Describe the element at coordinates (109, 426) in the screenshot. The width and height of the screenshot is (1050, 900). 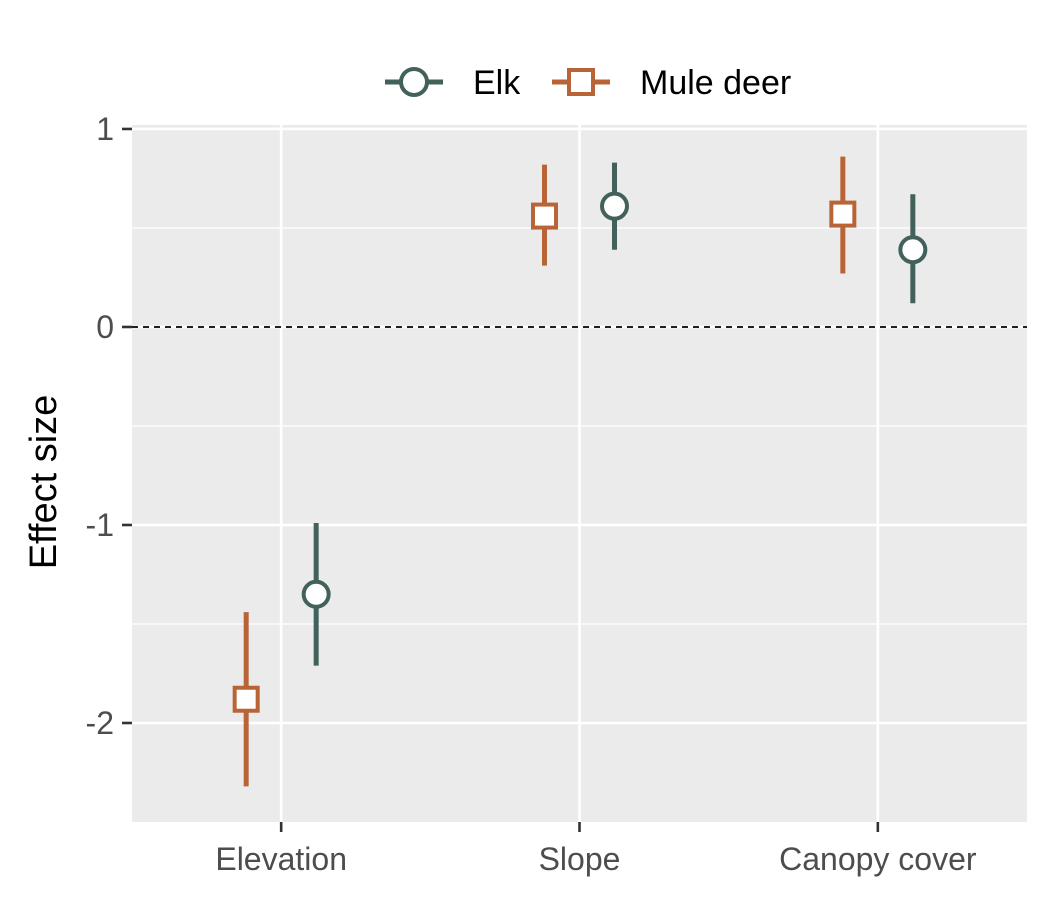
I see `y-axis: 1 0 -1 -2` at that location.